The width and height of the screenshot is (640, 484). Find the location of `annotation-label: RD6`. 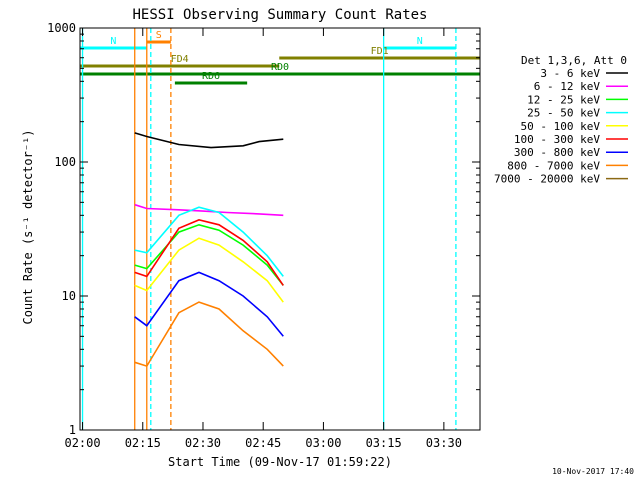

annotation-label: RD6 is located at coordinates (211, 76).